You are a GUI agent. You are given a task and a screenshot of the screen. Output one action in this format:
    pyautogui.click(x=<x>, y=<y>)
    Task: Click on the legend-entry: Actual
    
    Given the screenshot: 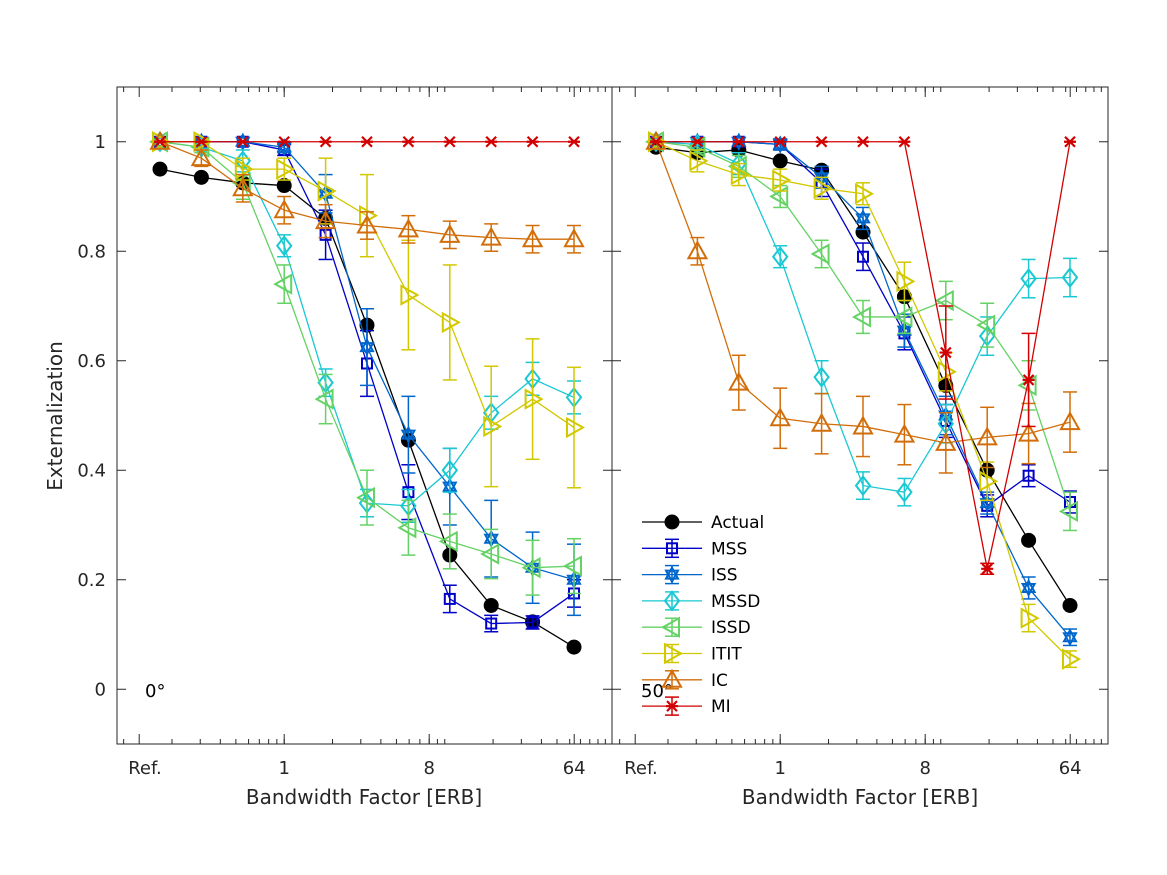 What is the action you would take?
    pyautogui.click(x=703, y=523)
    